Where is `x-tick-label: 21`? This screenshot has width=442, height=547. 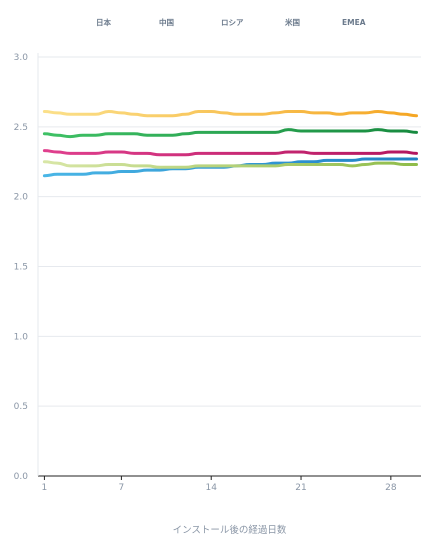
x-tick-label: 21 is located at coordinates (300, 488).